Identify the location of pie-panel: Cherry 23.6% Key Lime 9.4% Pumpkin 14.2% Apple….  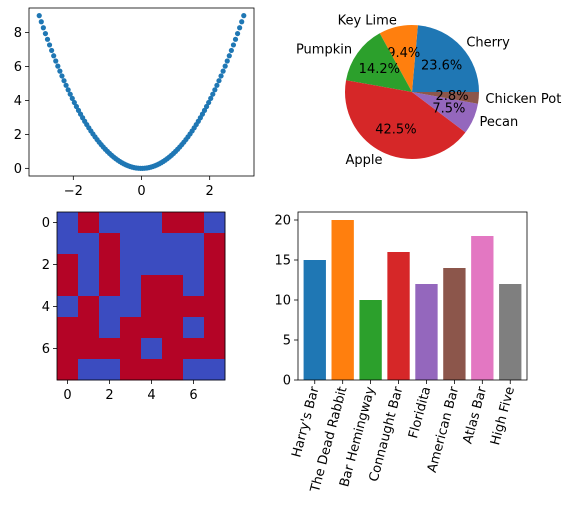
(428, 90).